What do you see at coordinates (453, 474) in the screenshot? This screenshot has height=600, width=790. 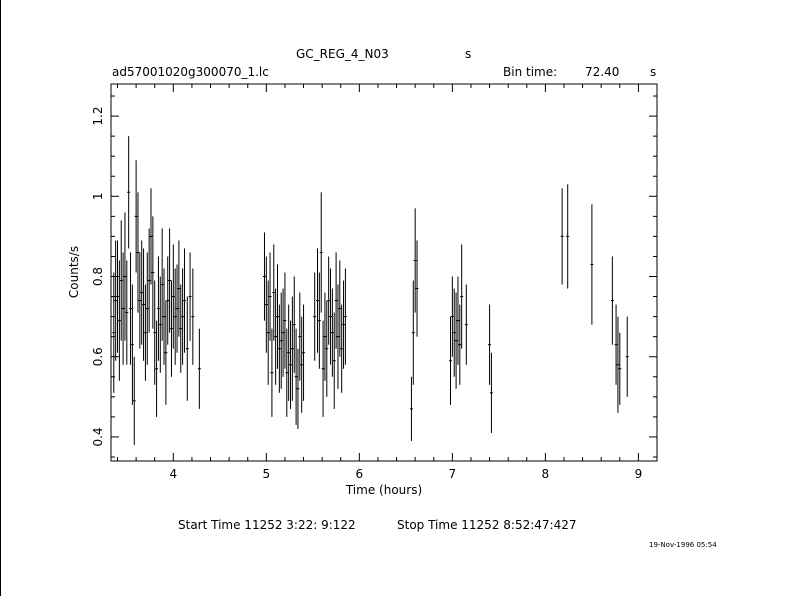 I see `x-tick-label: 7` at bounding box center [453, 474].